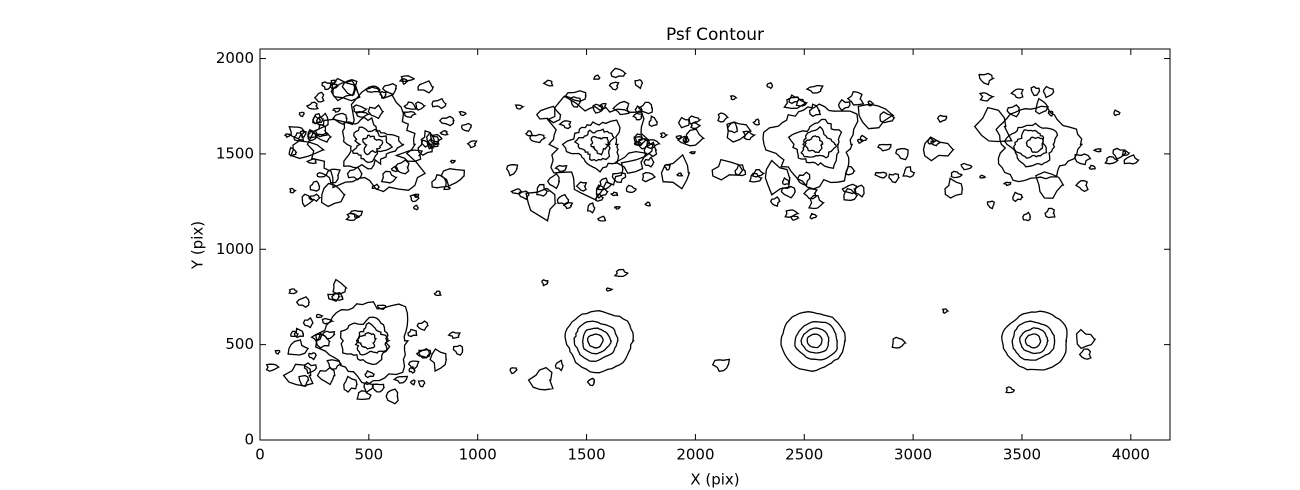 This screenshot has height=490, width=1300. Describe the element at coordinates (714, 480) in the screenshot. I see `x-axis-label: X (pix)` at that location.